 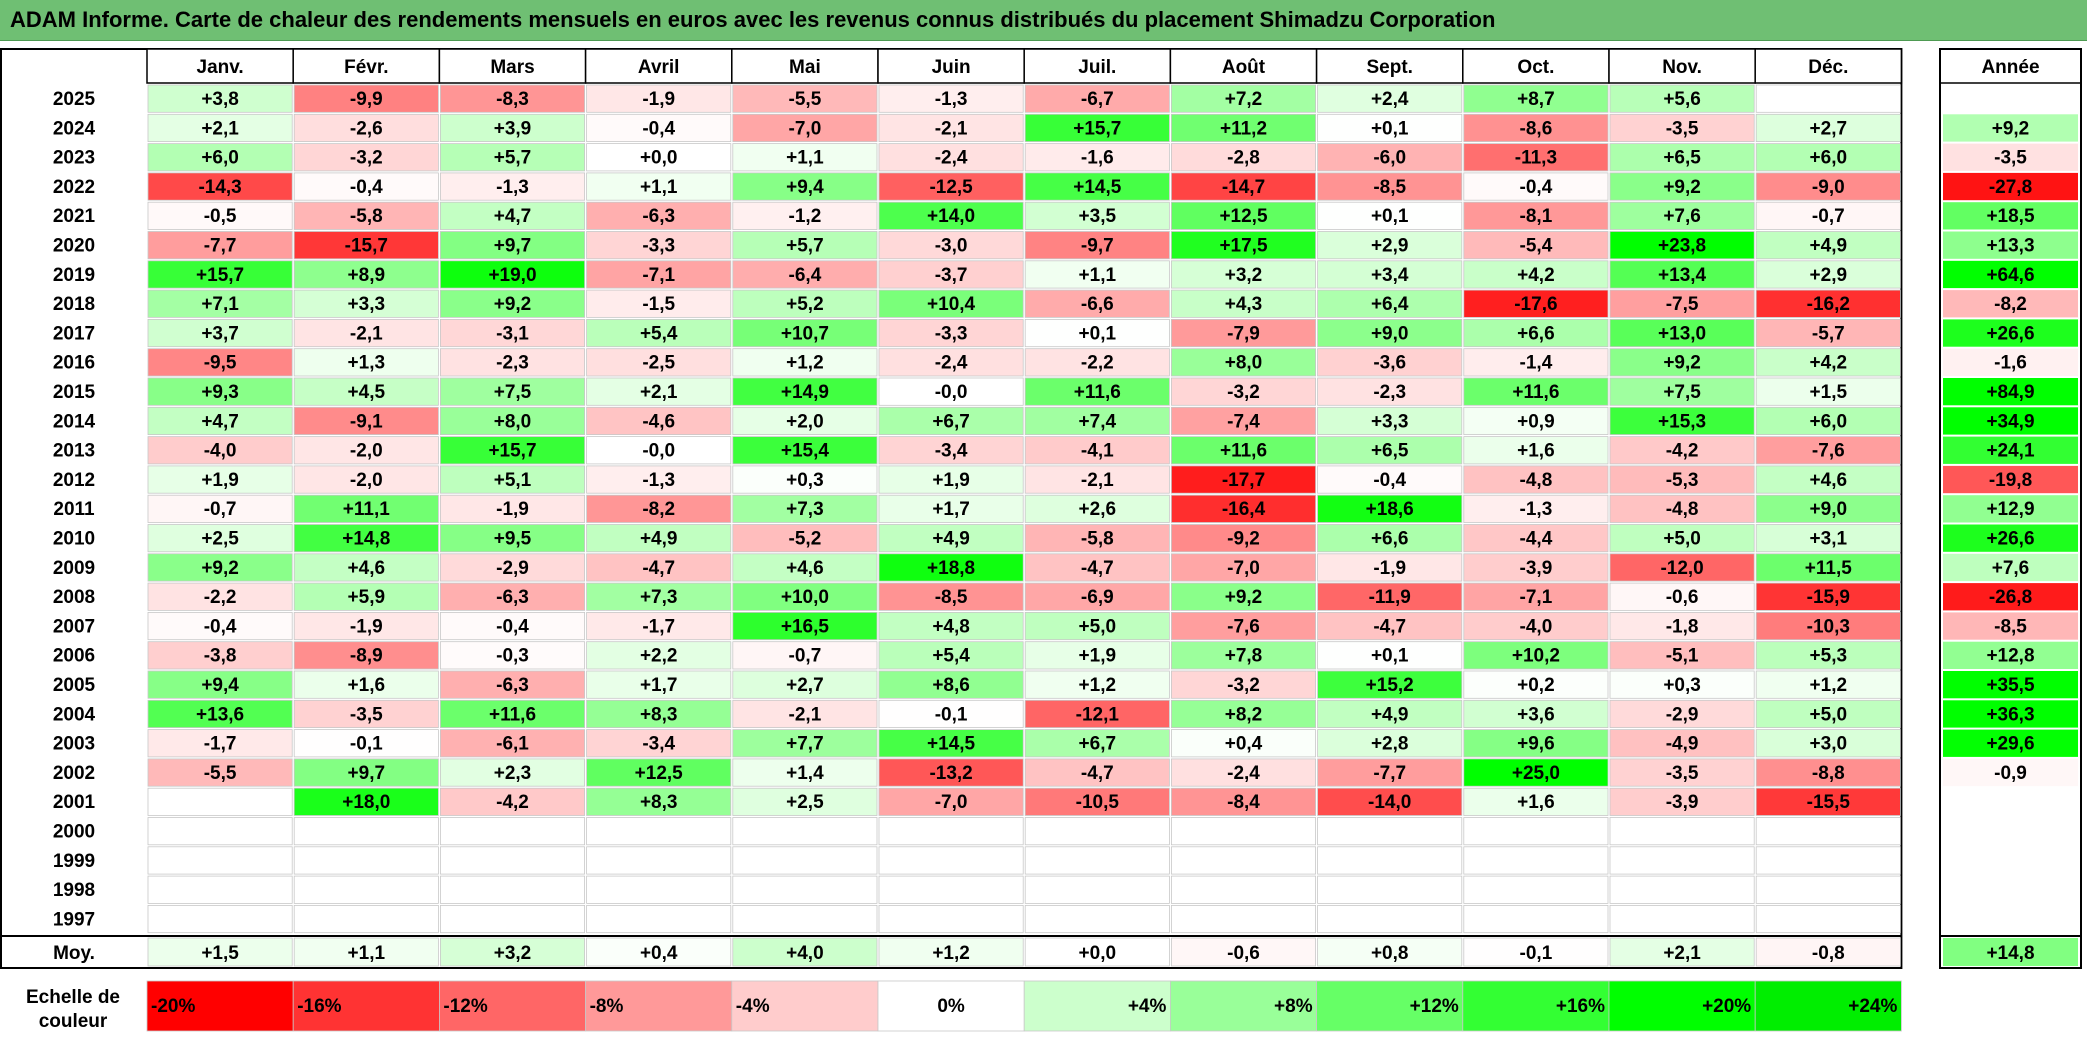 I want to click on cell-value: +16,5, so click(x=805, y=626).